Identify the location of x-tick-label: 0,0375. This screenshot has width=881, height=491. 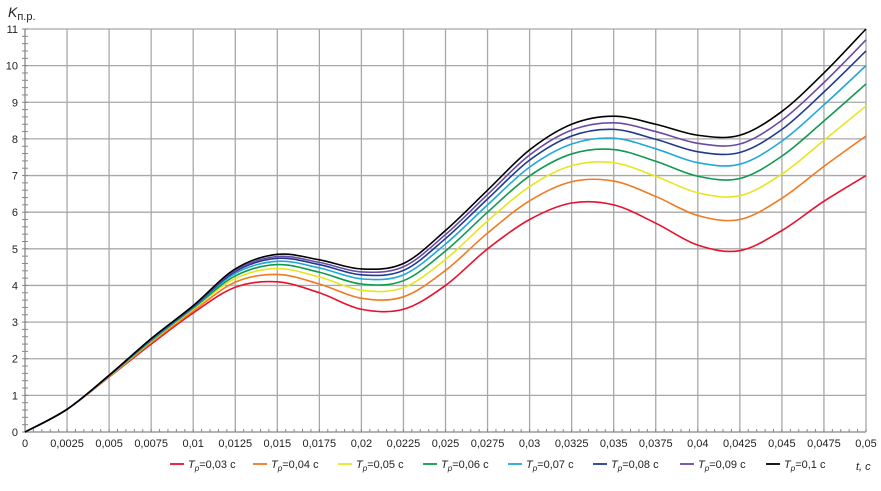
(656, 444).